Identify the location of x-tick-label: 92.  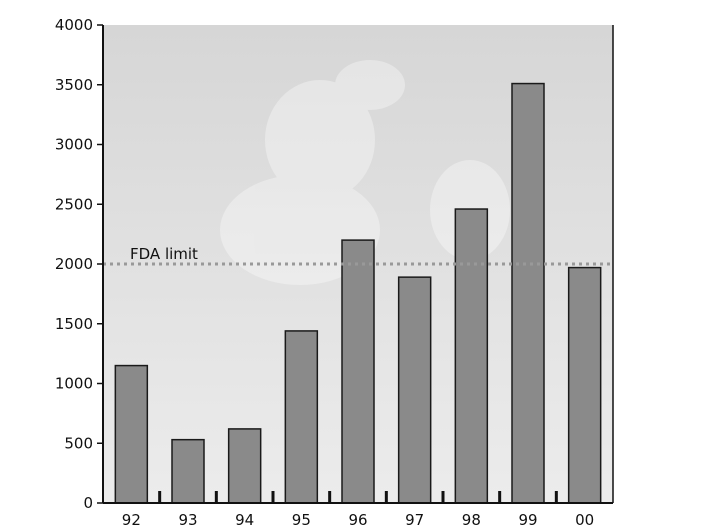
(131, 520).